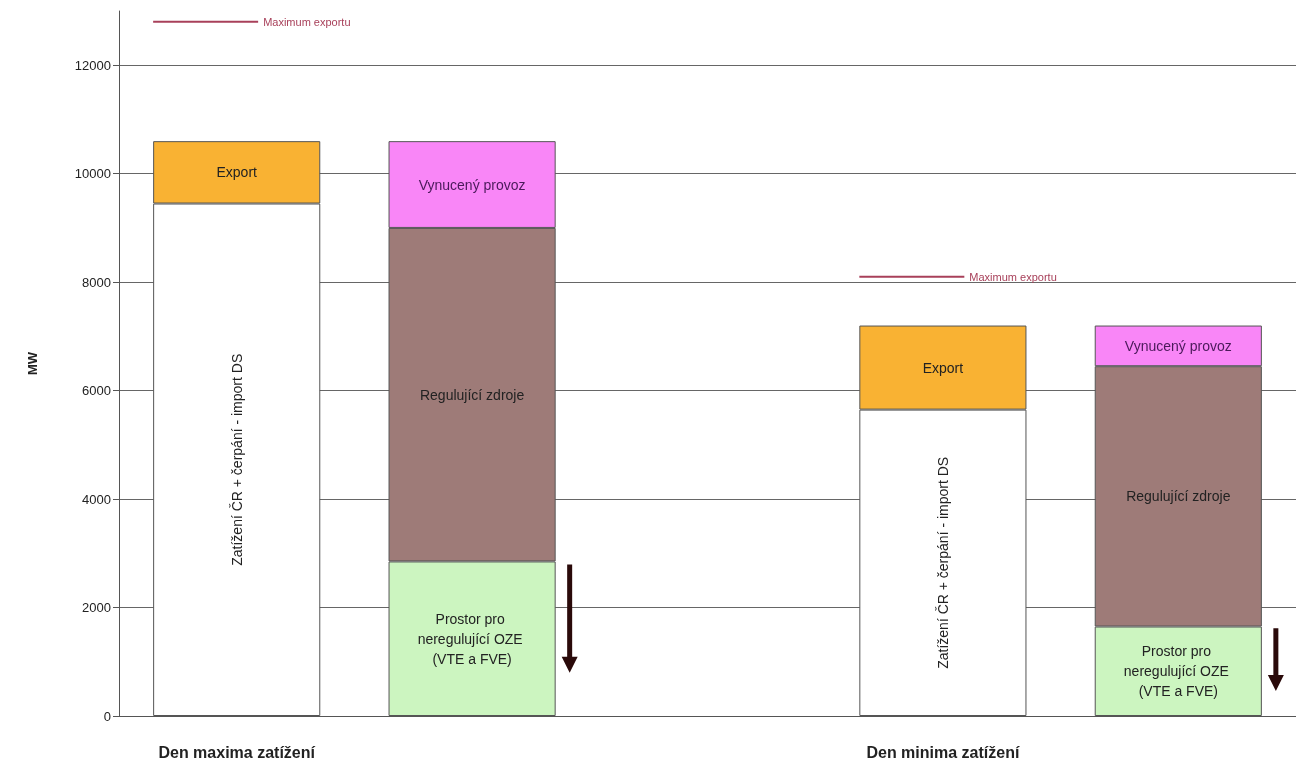  Describe the element at coordinates (1178, 496) in the screenshot. I see `series-label: Regulující zdroje` at that location.